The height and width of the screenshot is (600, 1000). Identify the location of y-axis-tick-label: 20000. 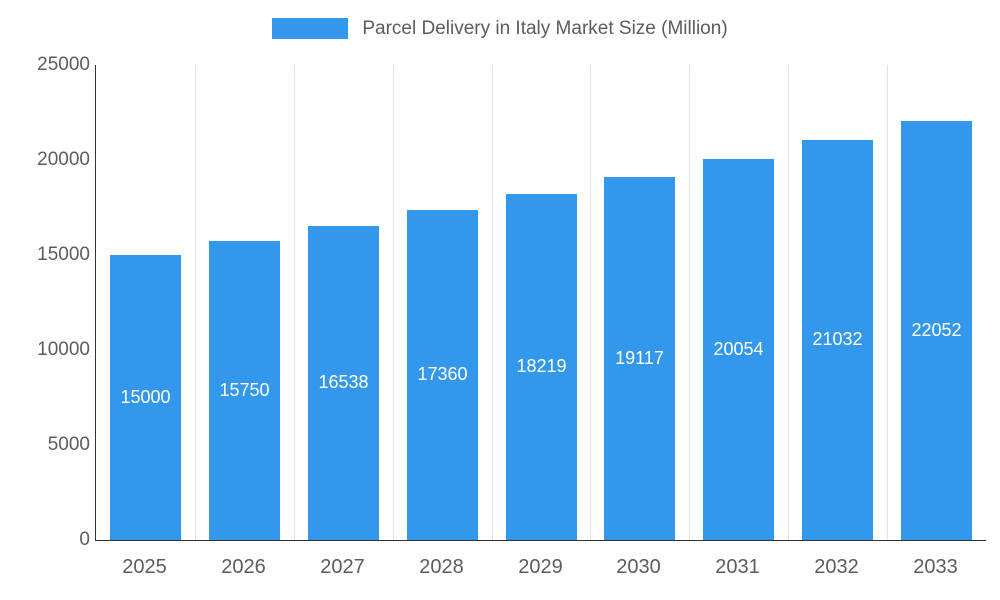
(63, 159).